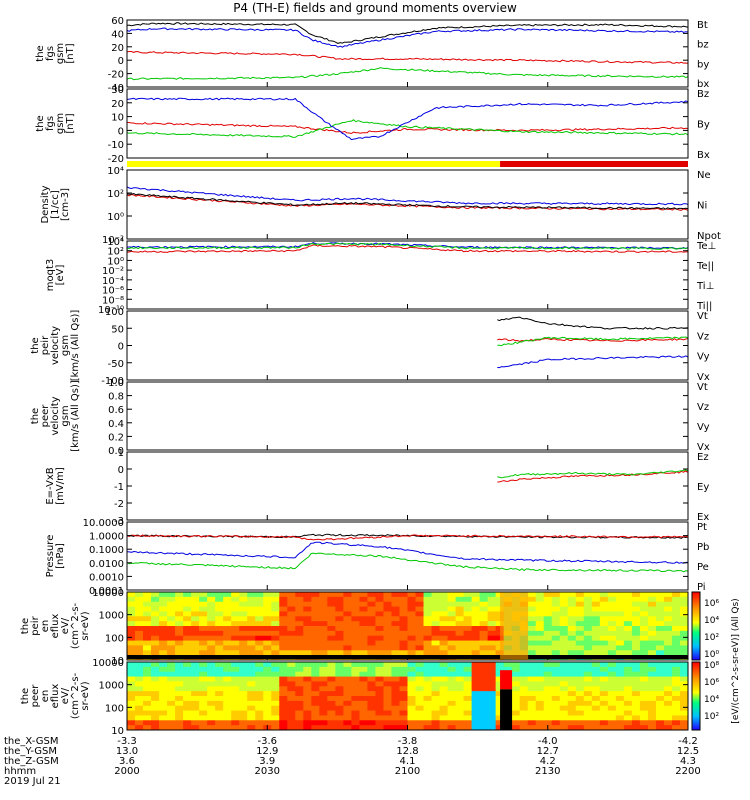 The height and width of the screenshot is (800, 750). Describe the element at coordinates (704, 306) in the screenshot. I see `legend-temperature-Ti||: Ti||` at that location.